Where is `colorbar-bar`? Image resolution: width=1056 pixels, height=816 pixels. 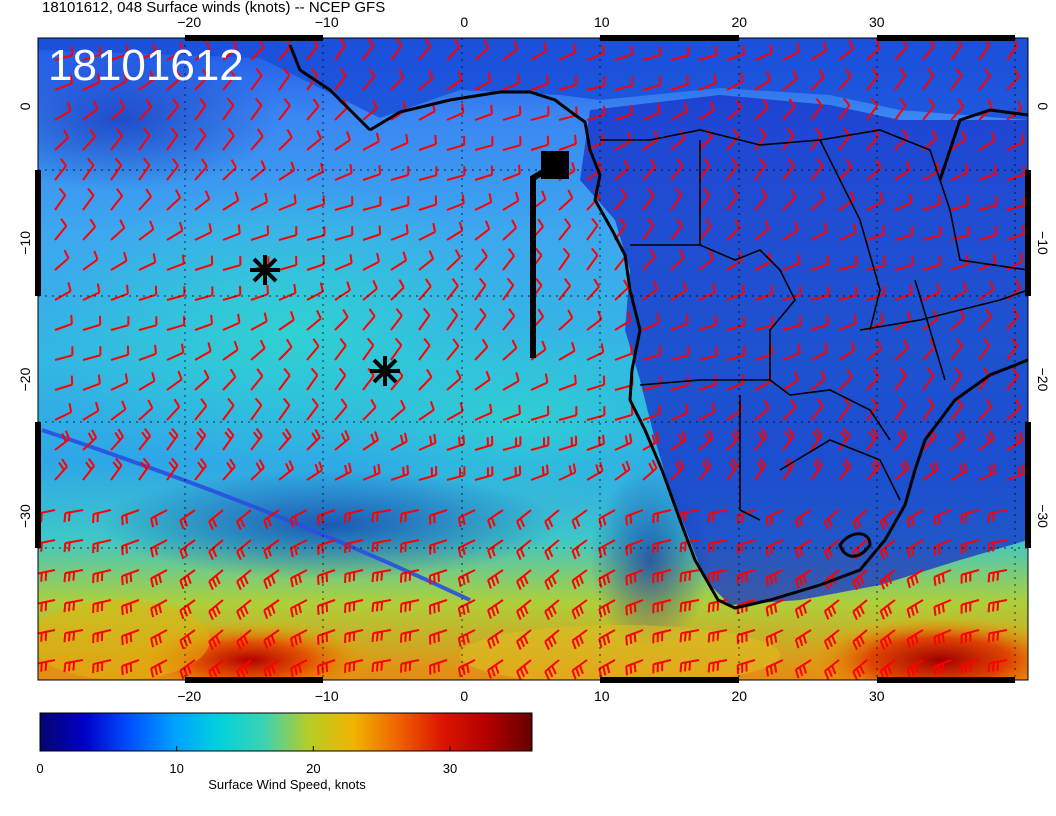 colorbar-bar is located at coordinates (286, 732).